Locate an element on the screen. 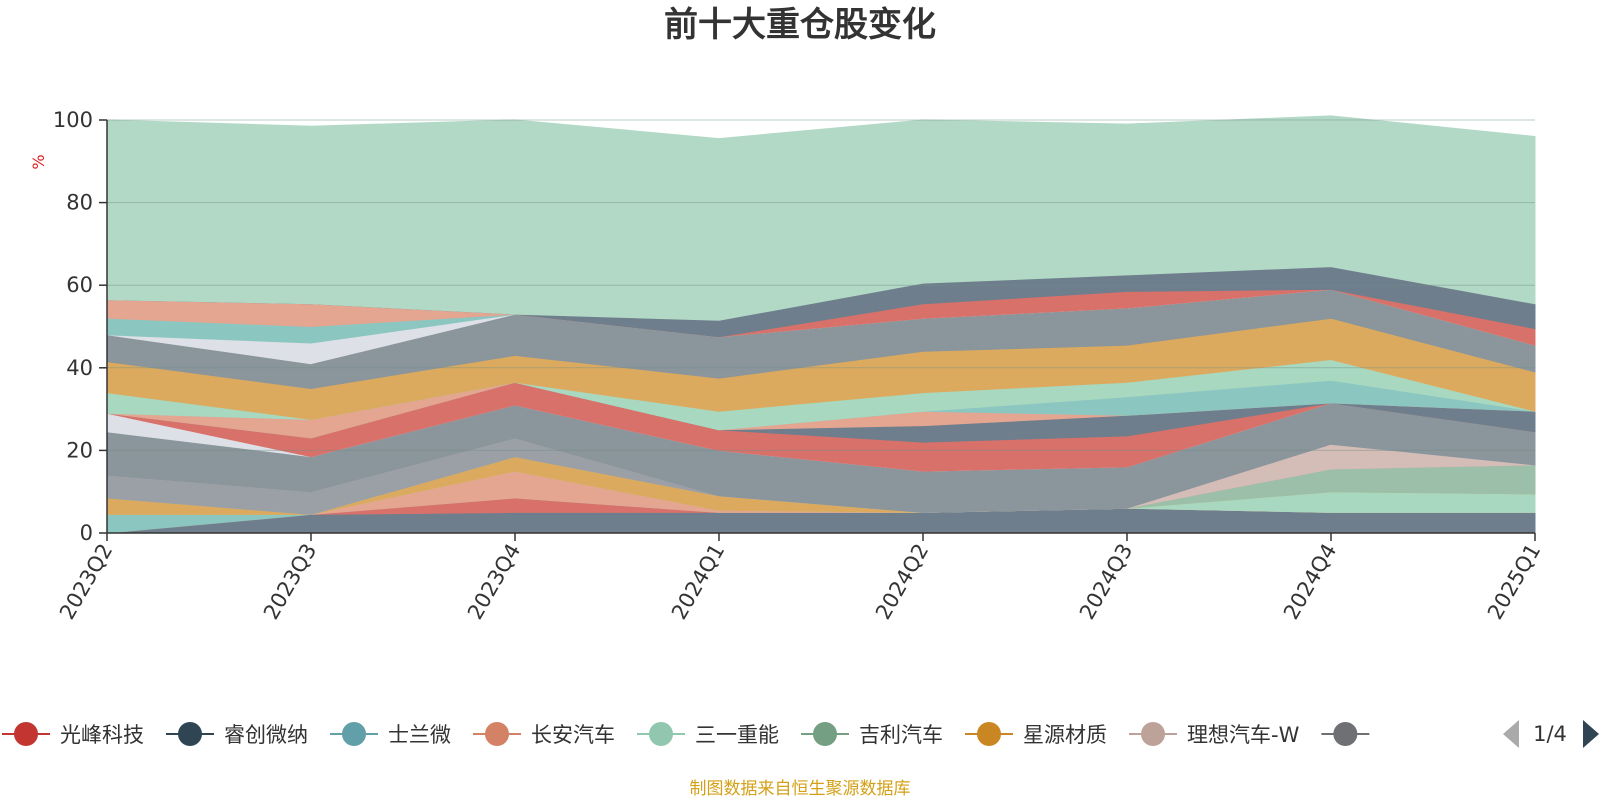  legend-item-4: 长安汽车 is located at coordinates (544, 734).